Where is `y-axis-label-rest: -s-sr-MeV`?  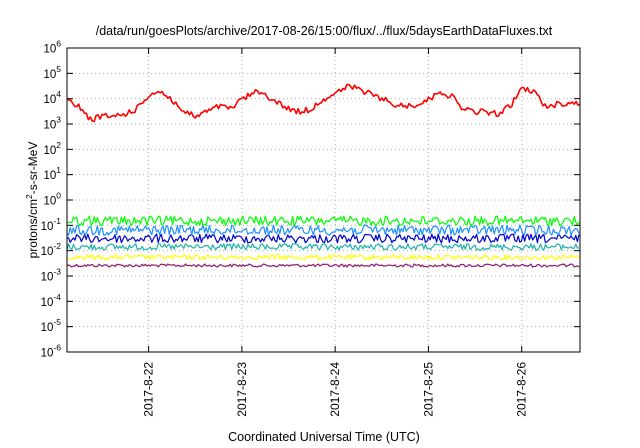 y-axis-label-rest: -s-sr-MeV is located at coordinates (33, 168).